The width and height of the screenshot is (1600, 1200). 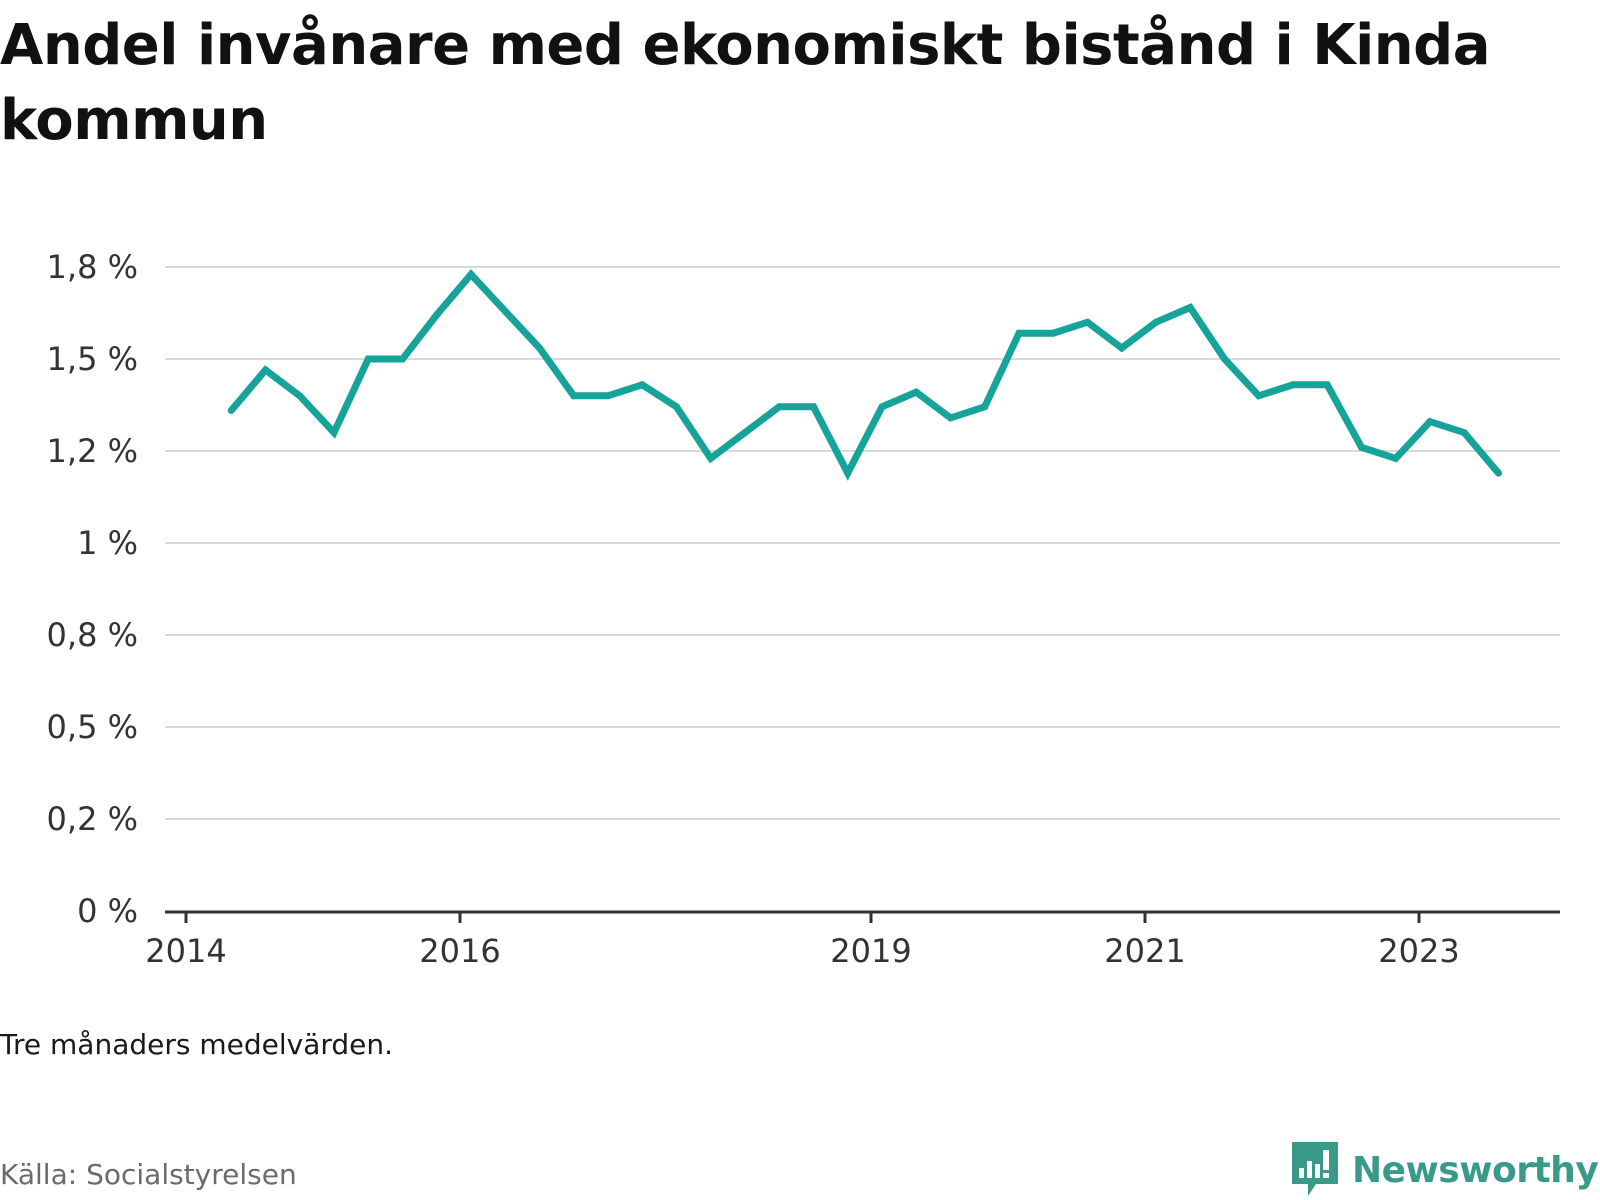 I want to click on newsworthy-logo: Newsworthy, so click(x=1444, y=1170).